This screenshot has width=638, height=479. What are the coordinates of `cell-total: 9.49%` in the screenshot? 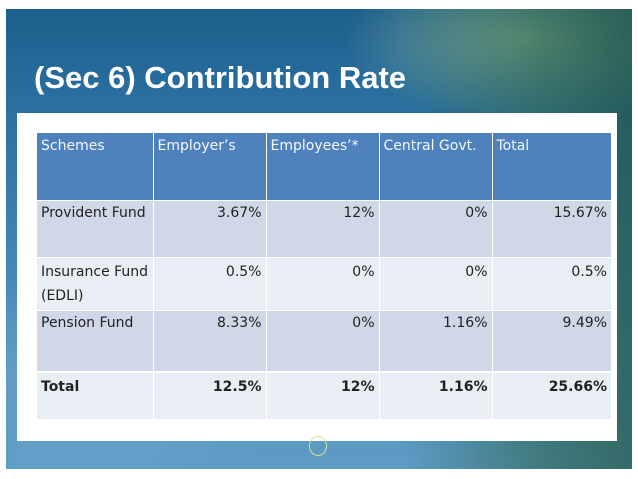 It's located at (551, 341).